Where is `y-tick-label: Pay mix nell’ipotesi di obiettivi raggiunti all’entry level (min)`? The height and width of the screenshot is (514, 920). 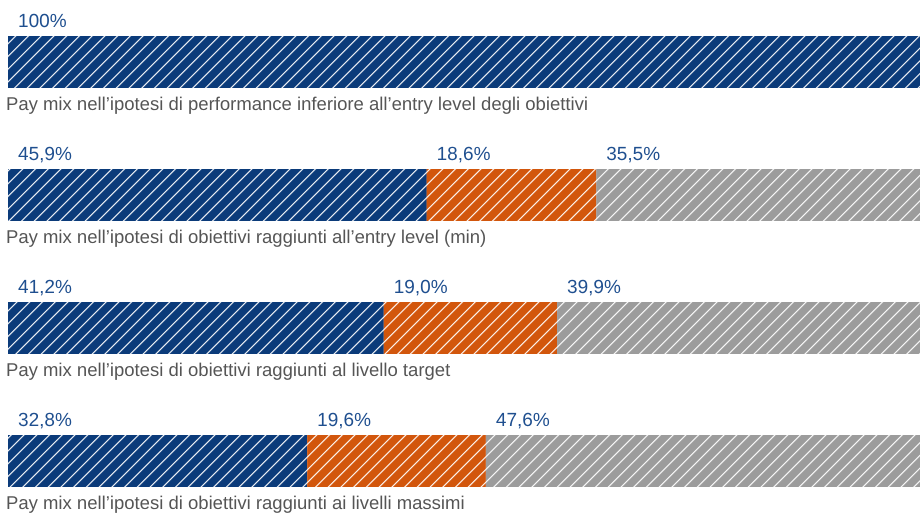
y-tick-label: Pay mix nell’ipotesi di obiettivi raggiunti all’entry level (min) is located at coordinates (246, 236).